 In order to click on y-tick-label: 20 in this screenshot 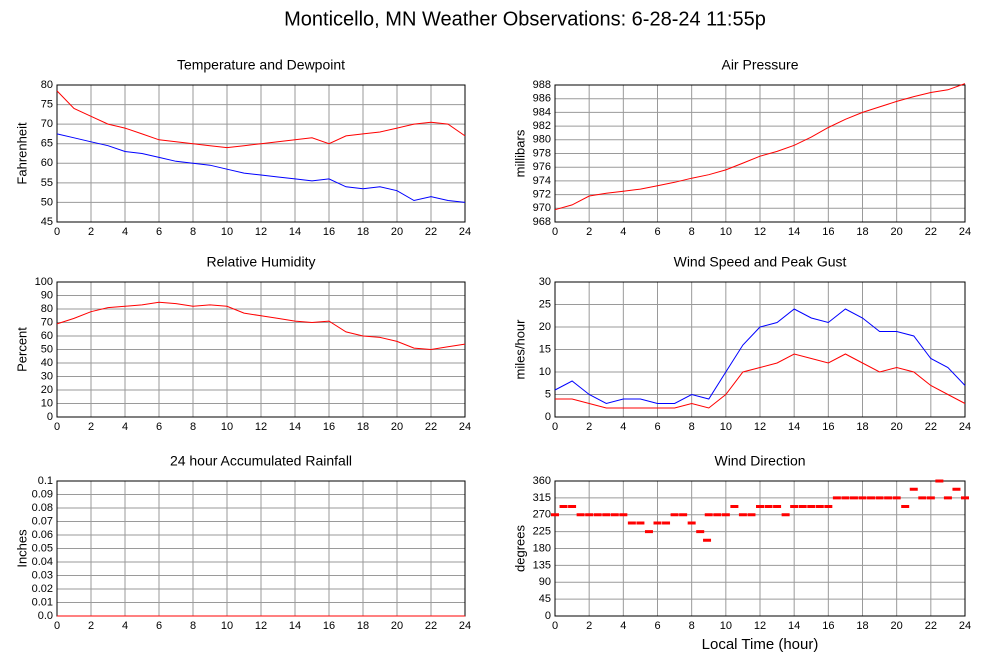, I will do `click(545, 327)`.